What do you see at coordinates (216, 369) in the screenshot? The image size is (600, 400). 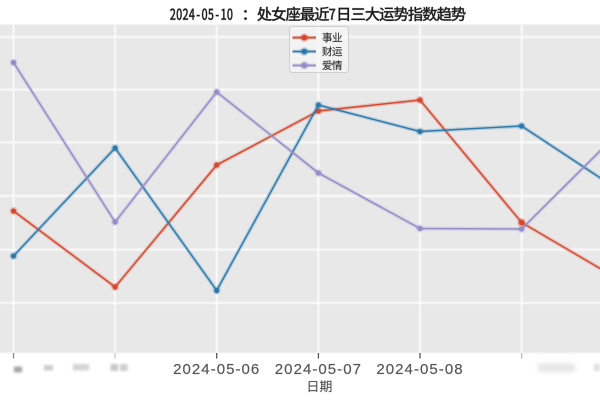 I see `svg-text: 2024-05-06` at bounding box center [216, 369].